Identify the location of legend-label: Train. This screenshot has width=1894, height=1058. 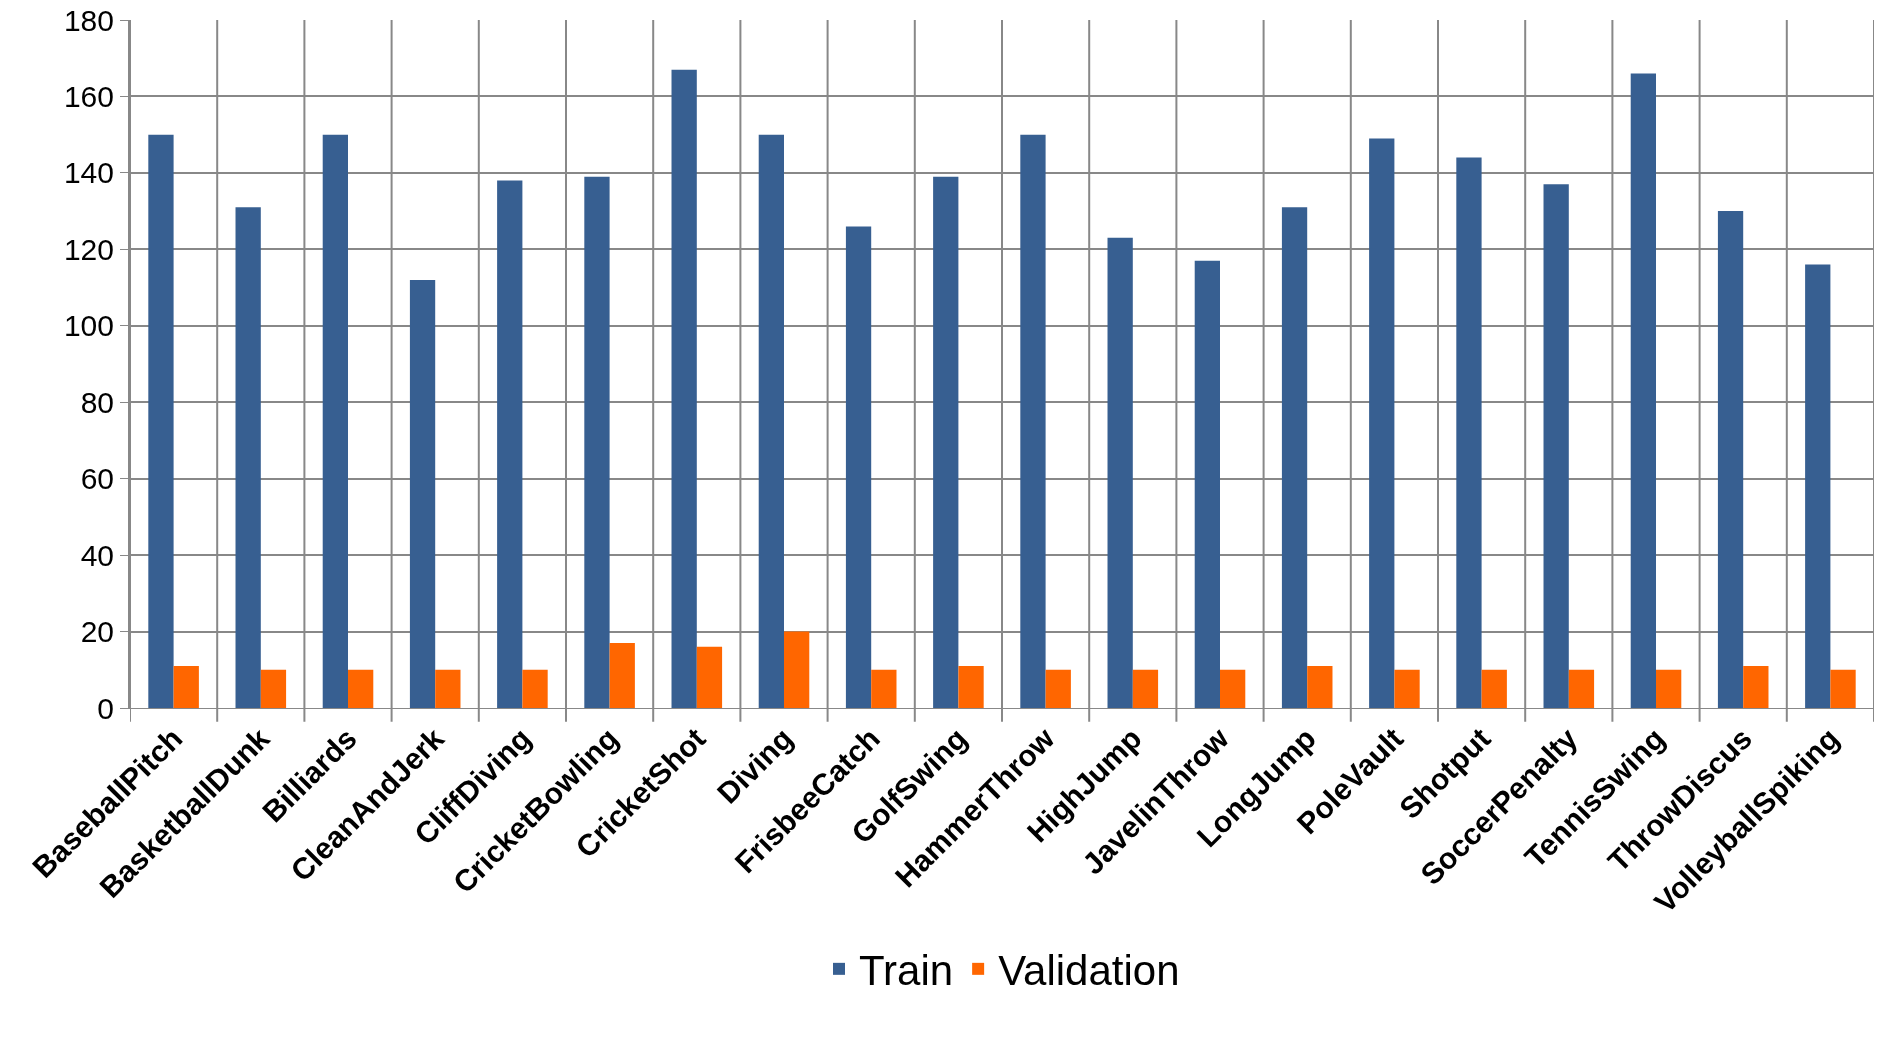
(906, 971).